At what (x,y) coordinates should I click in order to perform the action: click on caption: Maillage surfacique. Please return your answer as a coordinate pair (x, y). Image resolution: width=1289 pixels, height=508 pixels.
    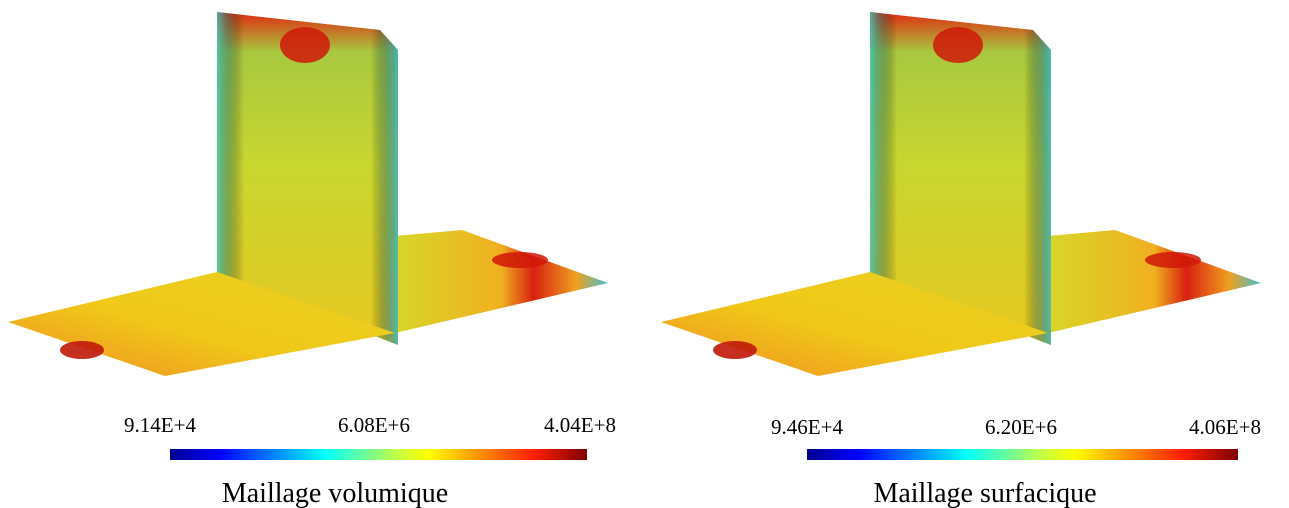
    Looking at the image, I should click on (984, 493).